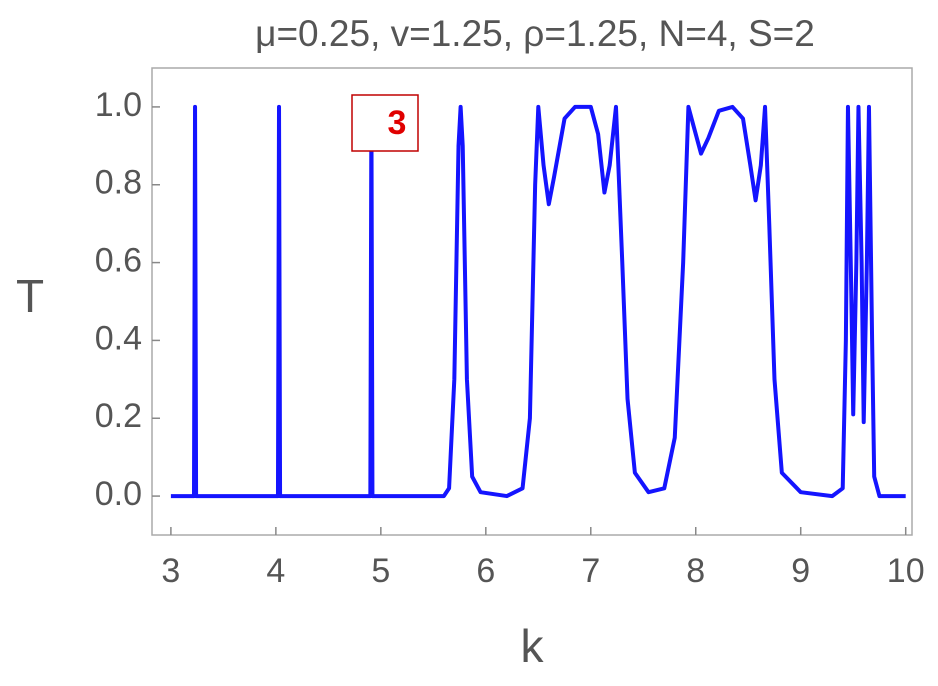 The image size is (938, 686). What do you see at coordinates (118, 338) in the screenshot?
I see `y-tick-label: 0.4` at bounding box center [118, 338].